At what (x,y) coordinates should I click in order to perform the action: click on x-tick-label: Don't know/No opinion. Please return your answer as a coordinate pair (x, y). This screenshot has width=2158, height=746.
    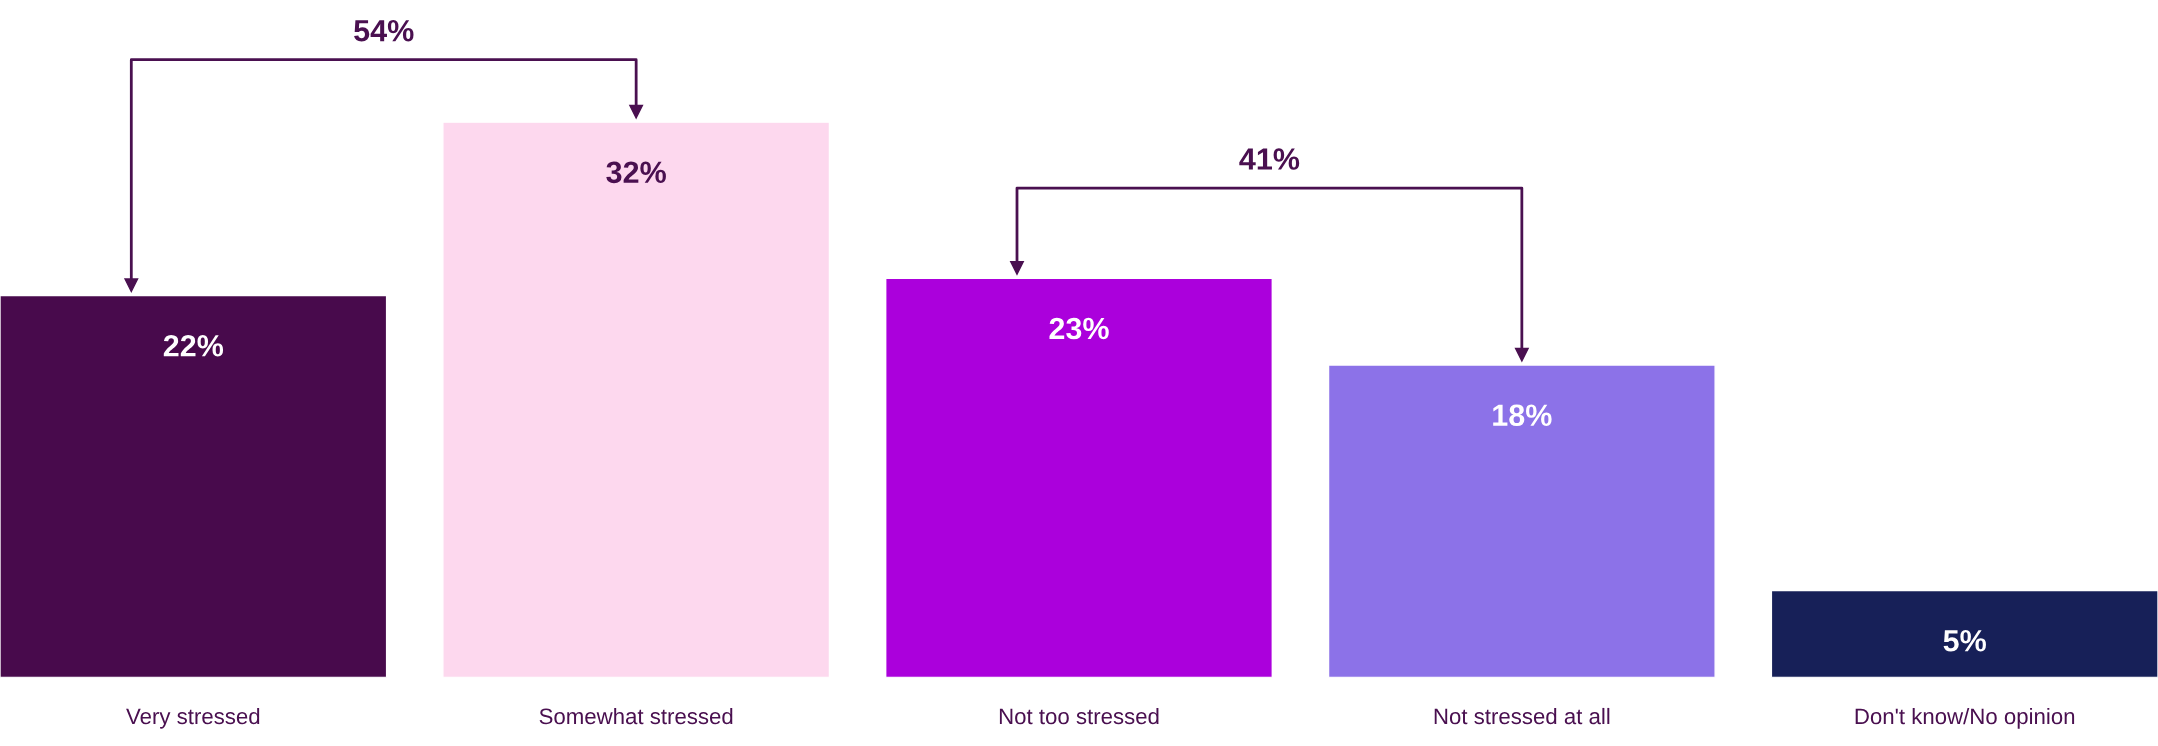
    Looking at the image, I should click on (1965, 718).